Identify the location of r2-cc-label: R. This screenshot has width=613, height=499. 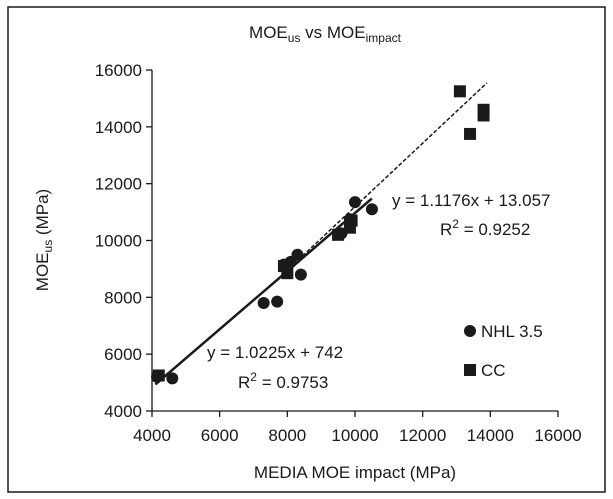
(446, 229).